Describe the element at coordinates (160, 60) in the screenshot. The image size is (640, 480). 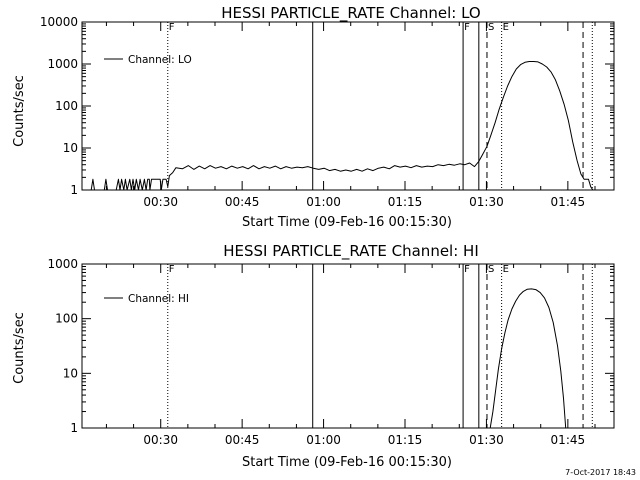
I see `legend-entry: Channel: LO` at that location.